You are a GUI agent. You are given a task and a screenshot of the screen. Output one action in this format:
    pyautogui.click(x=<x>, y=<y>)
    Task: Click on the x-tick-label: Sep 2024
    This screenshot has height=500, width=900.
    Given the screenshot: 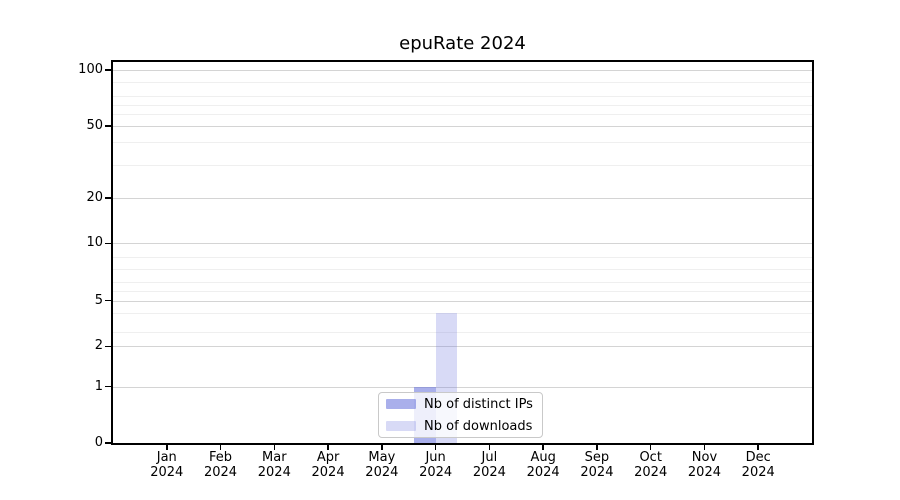 What is the action you would take?
    pyautogui.click(x=597, y=465)
    